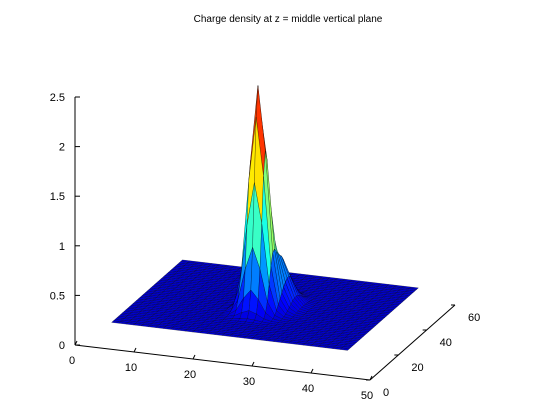 This screenshot has height=420, width=560. Describe the element at coordinates (62, 148) in the screenshot. I see `z-tick-label: 2` at that location.